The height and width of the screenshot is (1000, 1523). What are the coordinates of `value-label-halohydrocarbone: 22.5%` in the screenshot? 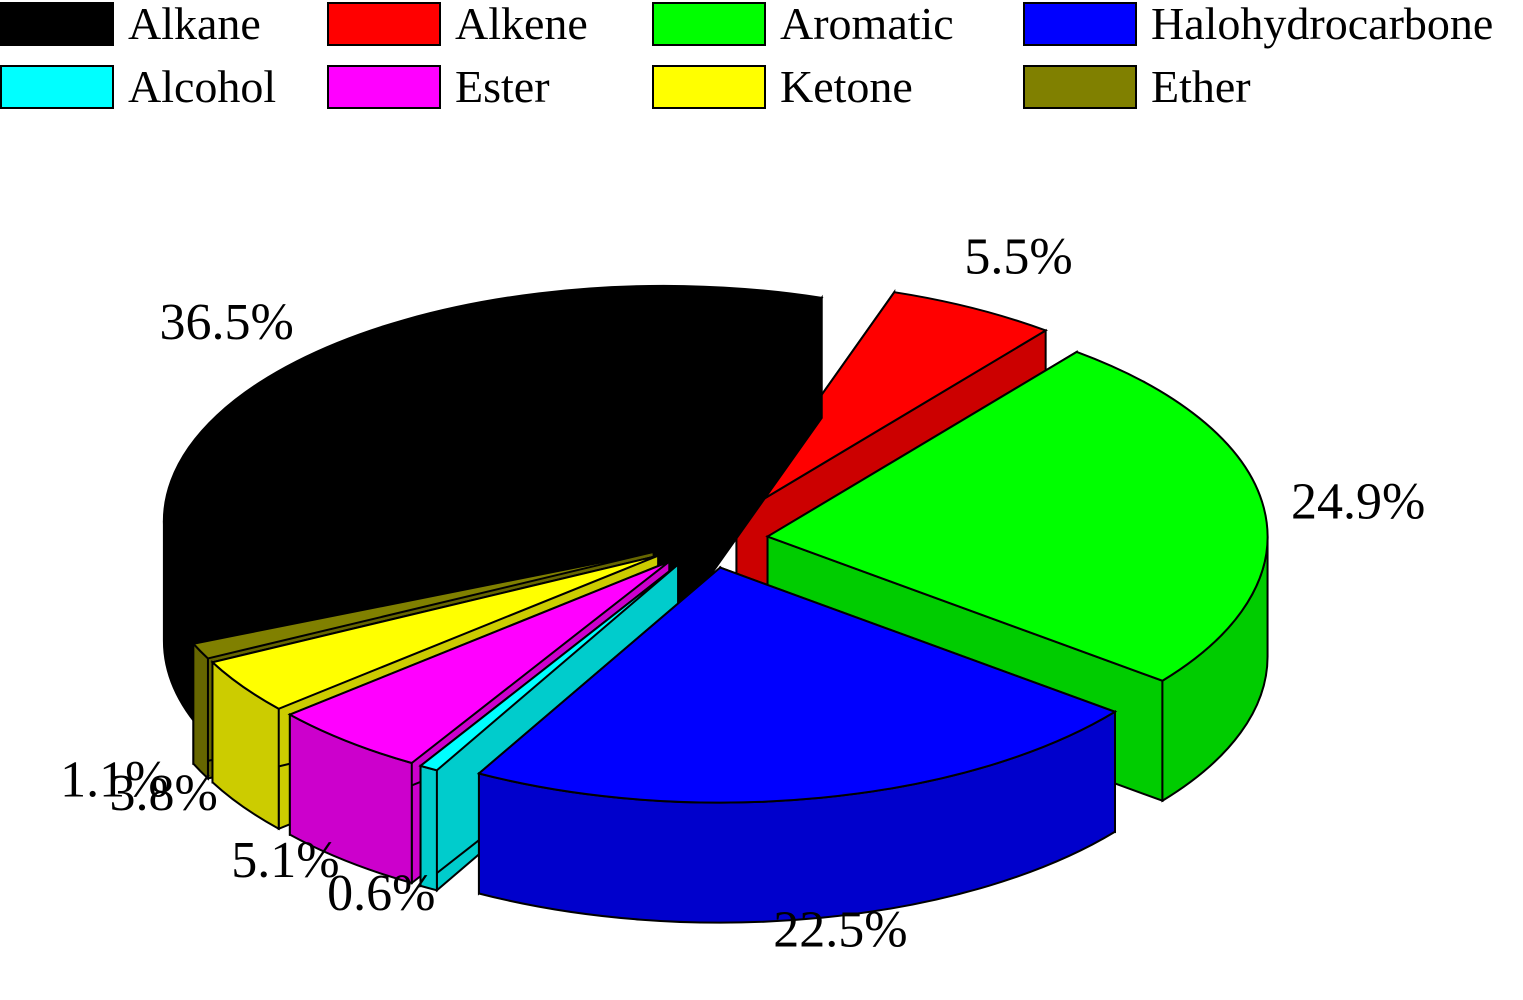 It's located at (840, 930).